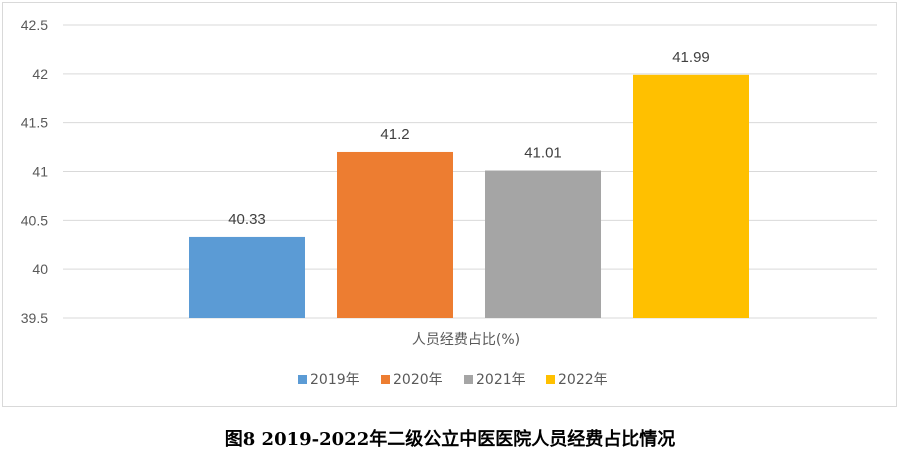 The image size is (900, 465). I want to click on legend-label: 2020年, so click(418, 380).